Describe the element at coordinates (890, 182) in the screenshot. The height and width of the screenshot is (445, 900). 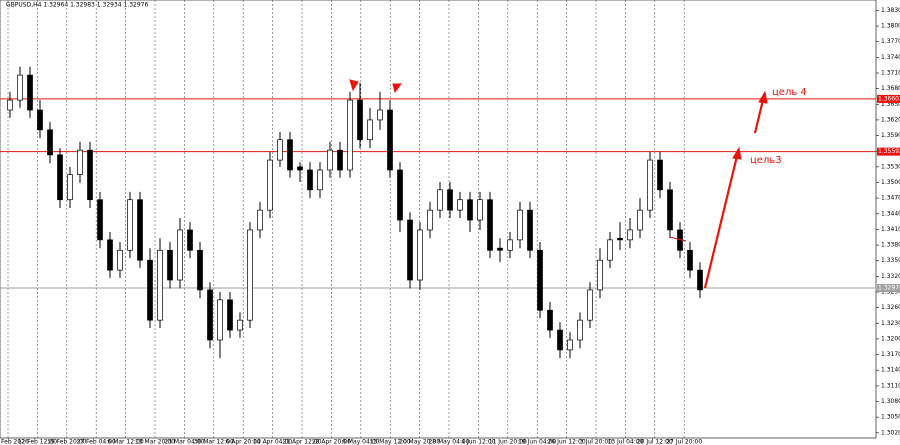
I see `y-tick-label: 1.35000` at that location.